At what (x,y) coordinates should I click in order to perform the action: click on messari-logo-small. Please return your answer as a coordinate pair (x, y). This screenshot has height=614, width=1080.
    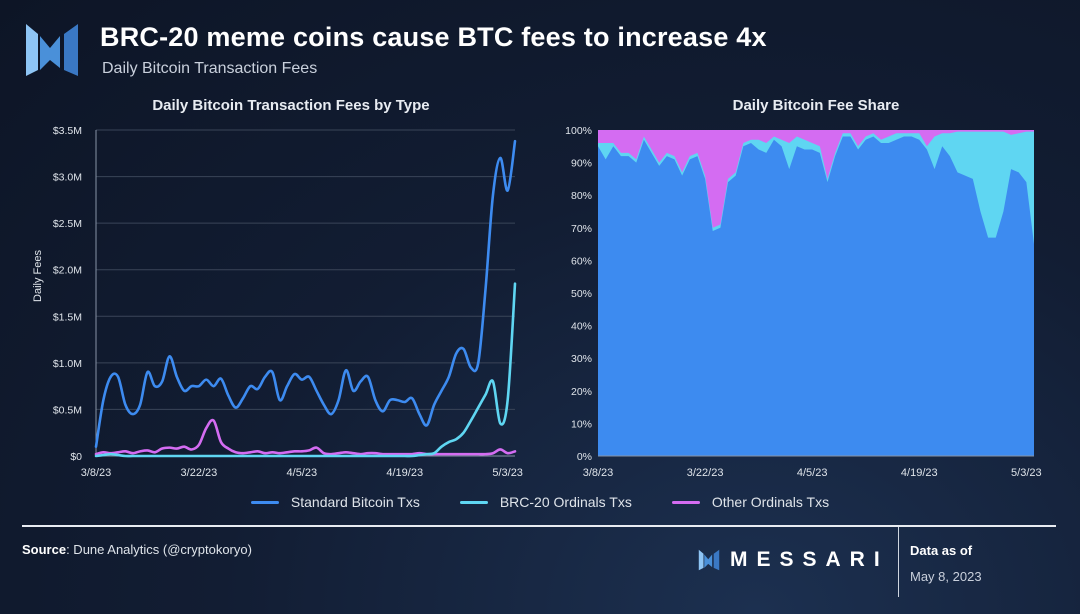
    Looking at the image, I should click on (709, 560).